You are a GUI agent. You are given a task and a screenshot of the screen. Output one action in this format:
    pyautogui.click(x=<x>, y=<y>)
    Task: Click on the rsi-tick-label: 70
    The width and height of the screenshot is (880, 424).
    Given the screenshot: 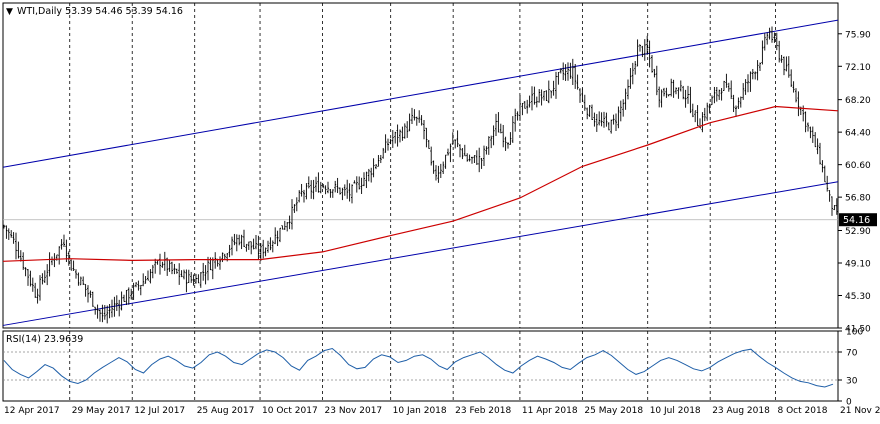 What is the action you would take?
    pyautogui.click(x=852, y=354)
    